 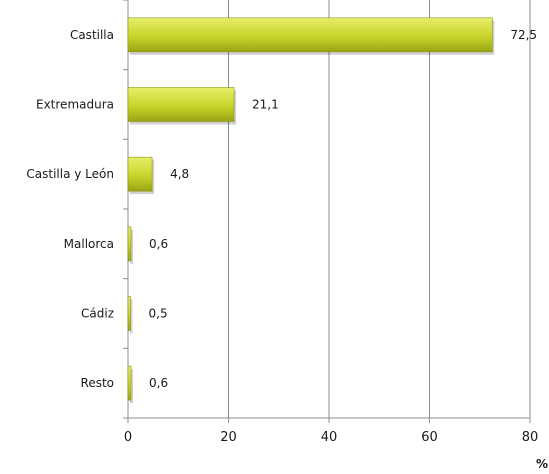 What do you see at coordinates (429, 437) in the screenshot?
I see `tick-label: 60` at bounding box center [429, 437].